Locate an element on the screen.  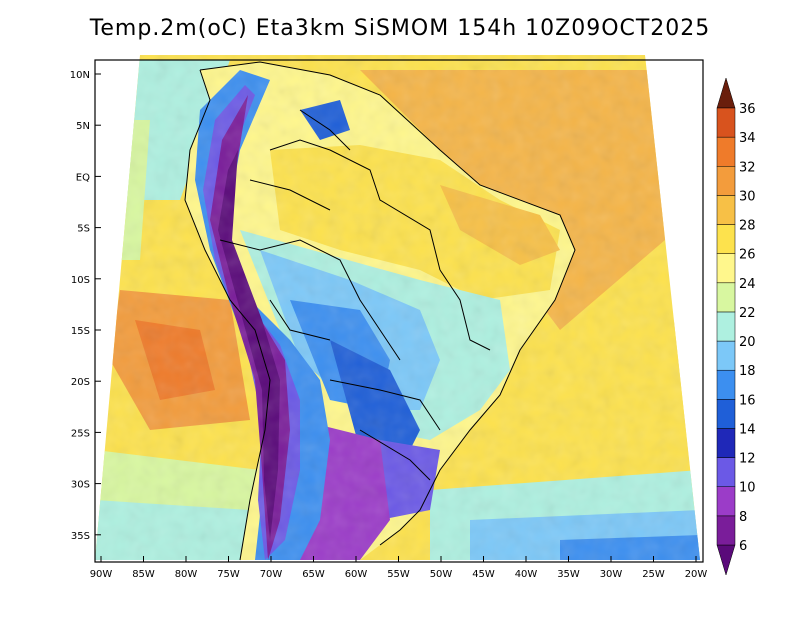
lat-label: EQ is located at coordinates (83, 177).